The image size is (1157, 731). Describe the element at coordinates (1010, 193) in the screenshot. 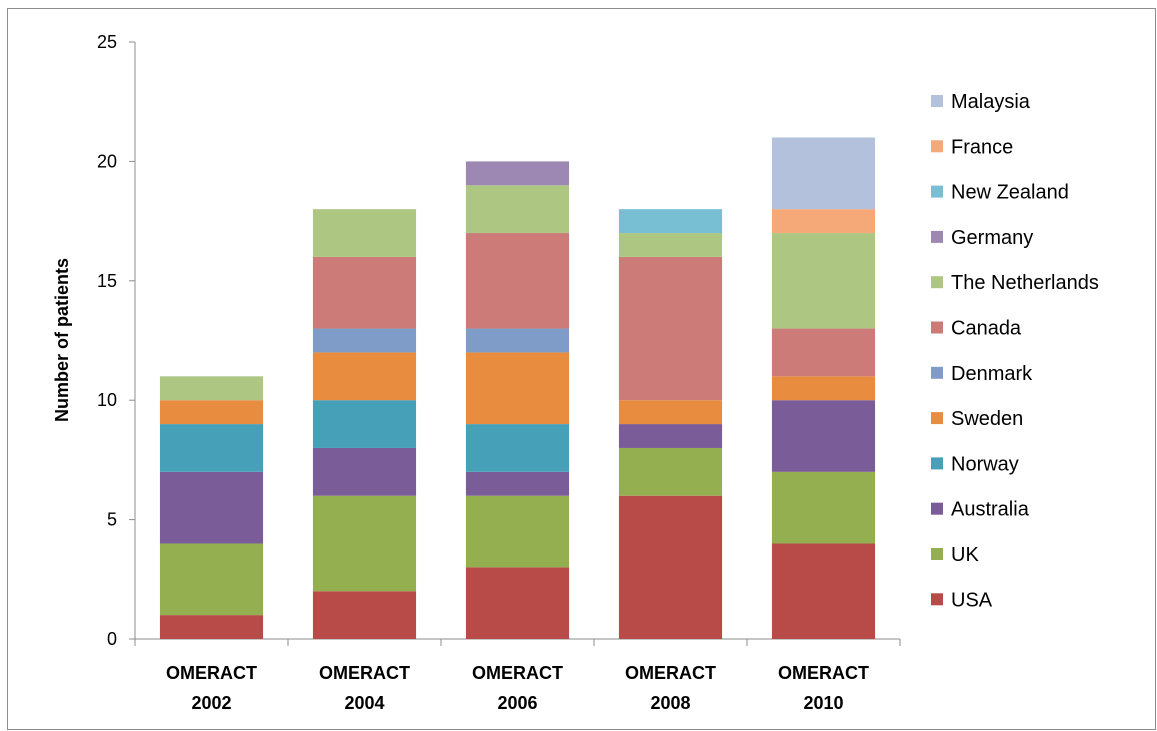

I see `legend-label: New Zealand` at that location.